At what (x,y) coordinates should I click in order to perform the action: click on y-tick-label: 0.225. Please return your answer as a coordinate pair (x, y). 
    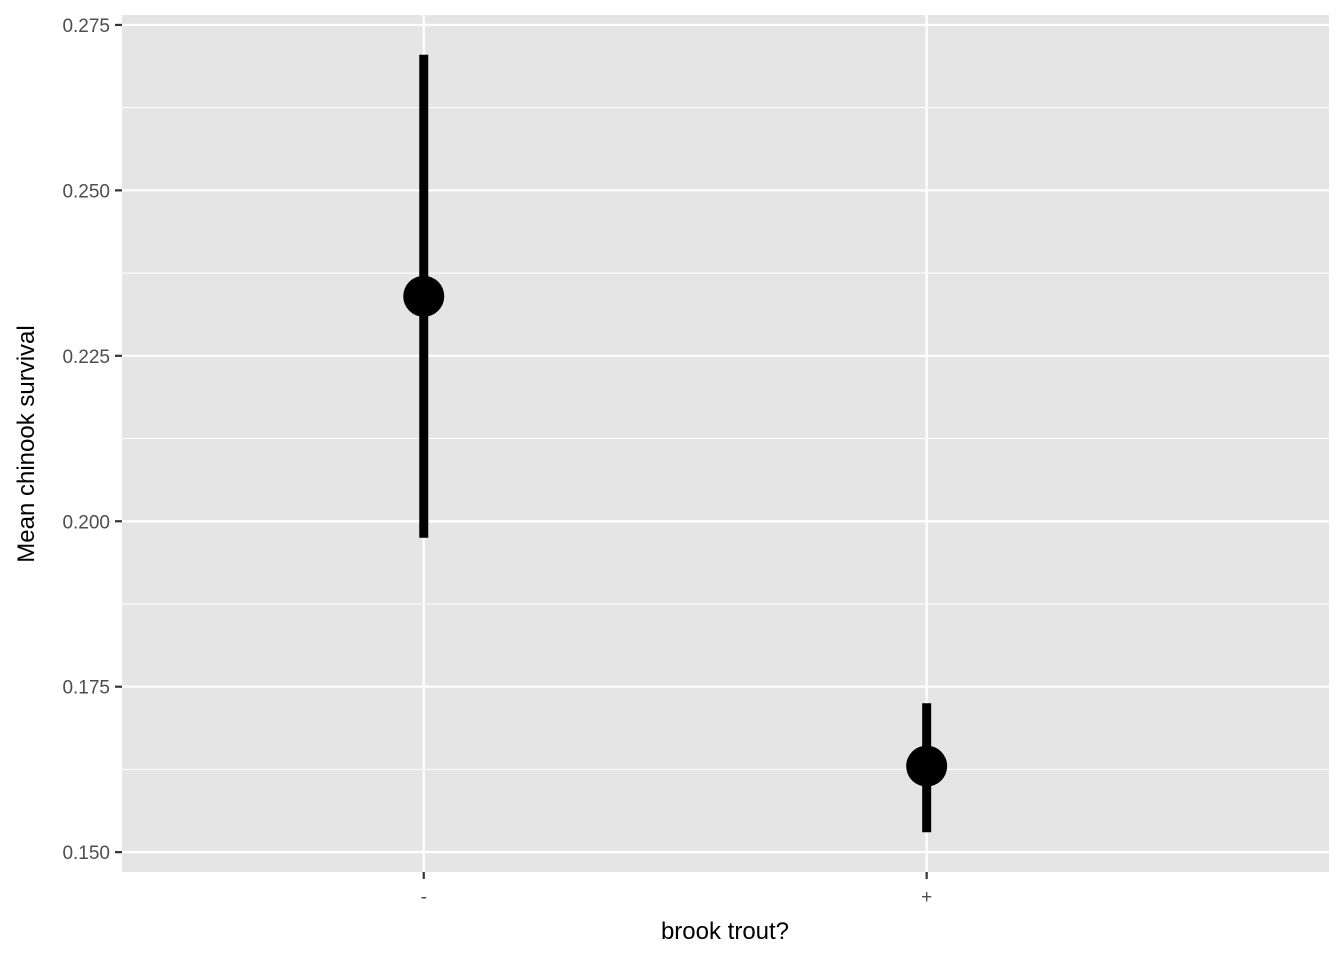
    Looking at the image, I should click on (86, 357).